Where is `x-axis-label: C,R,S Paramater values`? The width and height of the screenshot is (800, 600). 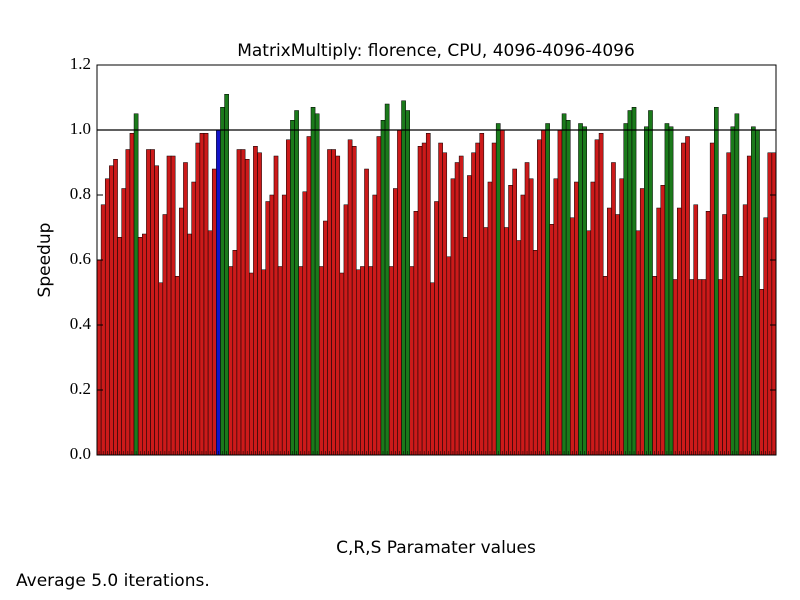
x-axis-label: C,R,S Paramater values is located at coordinates (436, 548).